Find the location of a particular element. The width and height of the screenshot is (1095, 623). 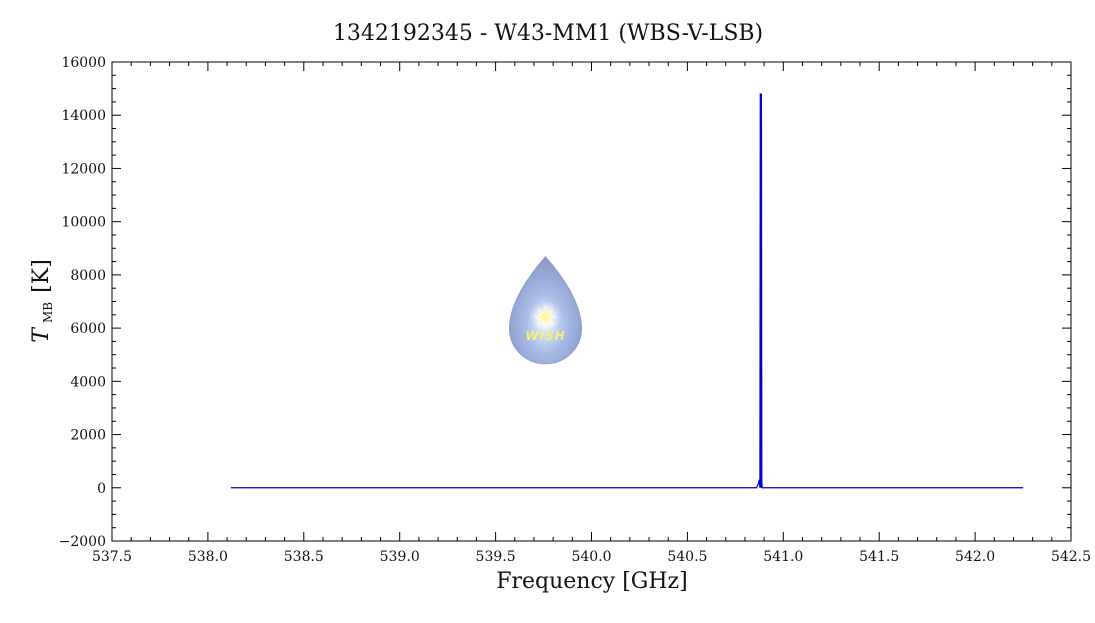

x-tick-label: 538.0 is located at coordinates (208, 557).